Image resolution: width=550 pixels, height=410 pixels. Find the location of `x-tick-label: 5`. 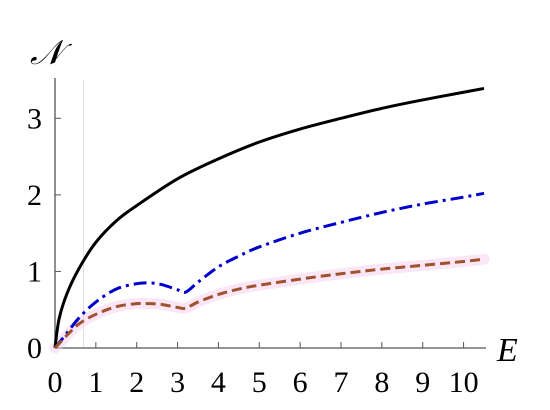

x-tick-label: 5 is located at coordinates (259, 382).